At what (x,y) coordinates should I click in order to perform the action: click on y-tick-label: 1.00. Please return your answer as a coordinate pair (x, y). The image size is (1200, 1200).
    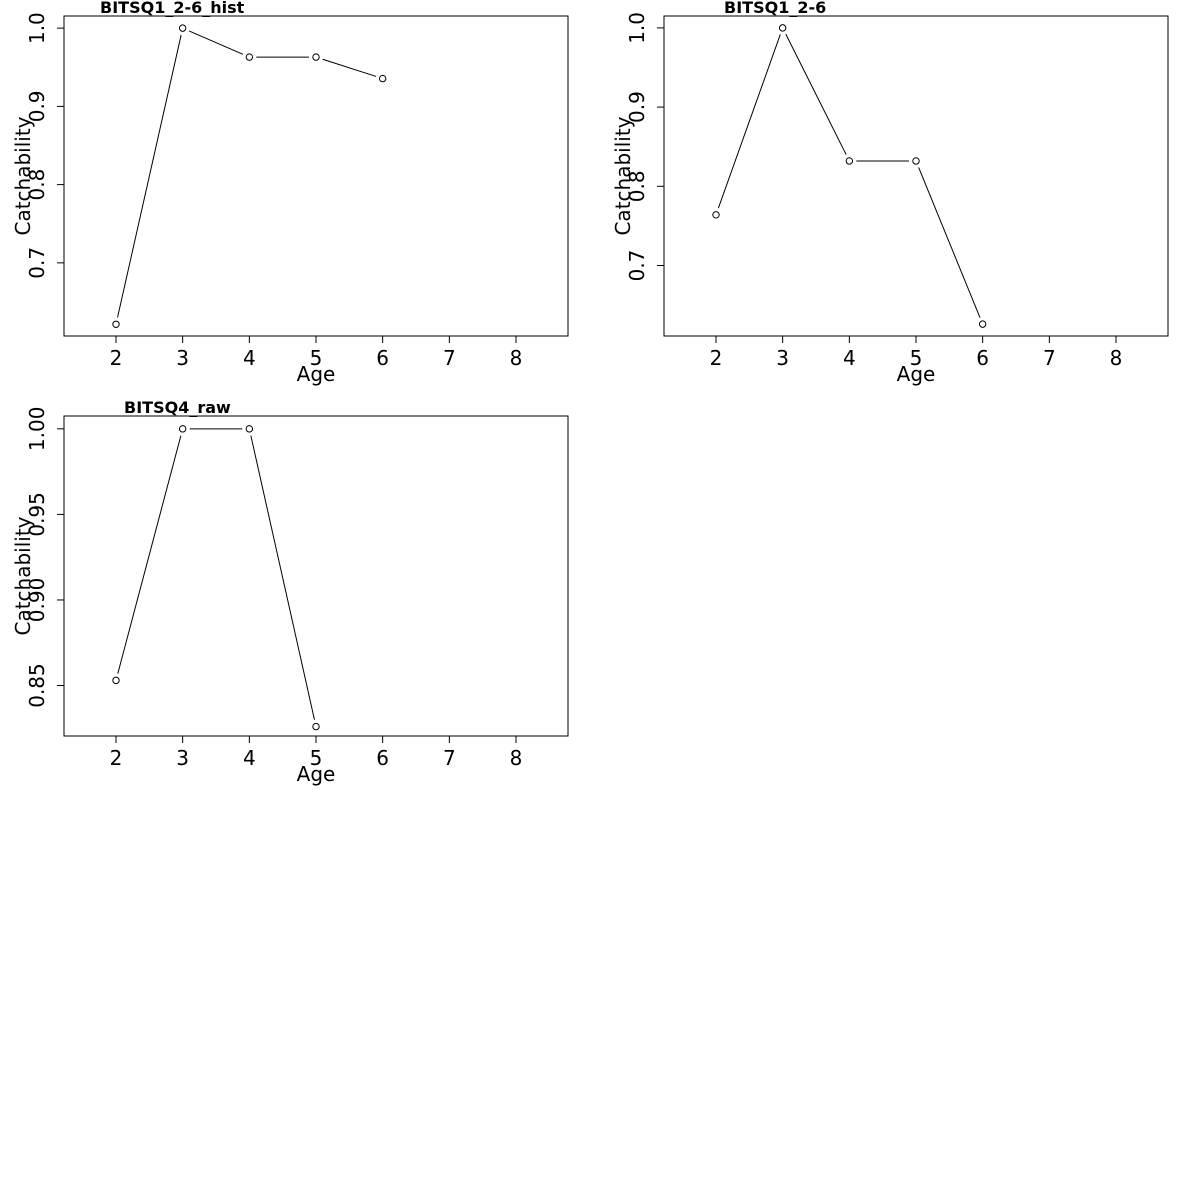
    Looking at the image, I should click on (37, 429).